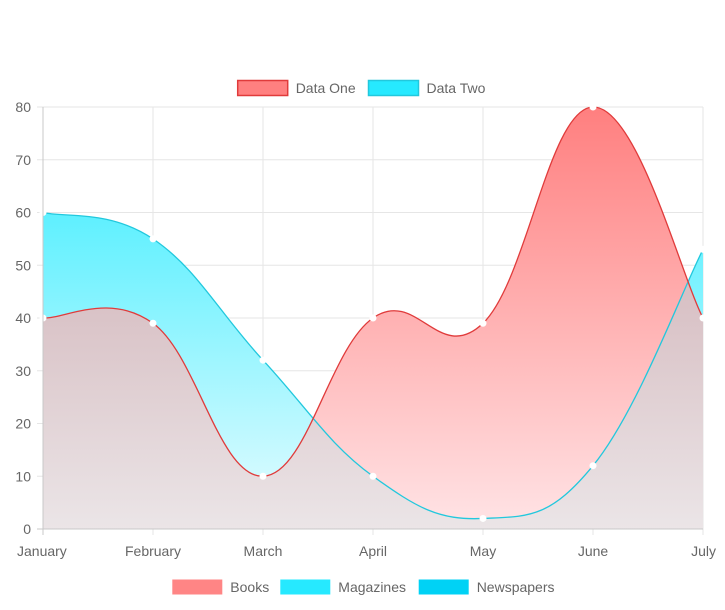 This screenshot has width=725, height=610. Describe the element at coordinates (249, 587) in the screenshot. I see `legend-label: Books` at that location.